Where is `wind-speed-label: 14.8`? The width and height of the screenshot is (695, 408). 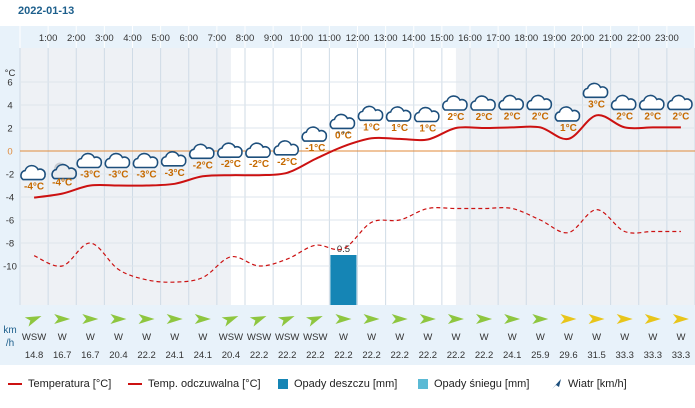 wind-speed-label: 14.8 is located at coordinates (34, 355).